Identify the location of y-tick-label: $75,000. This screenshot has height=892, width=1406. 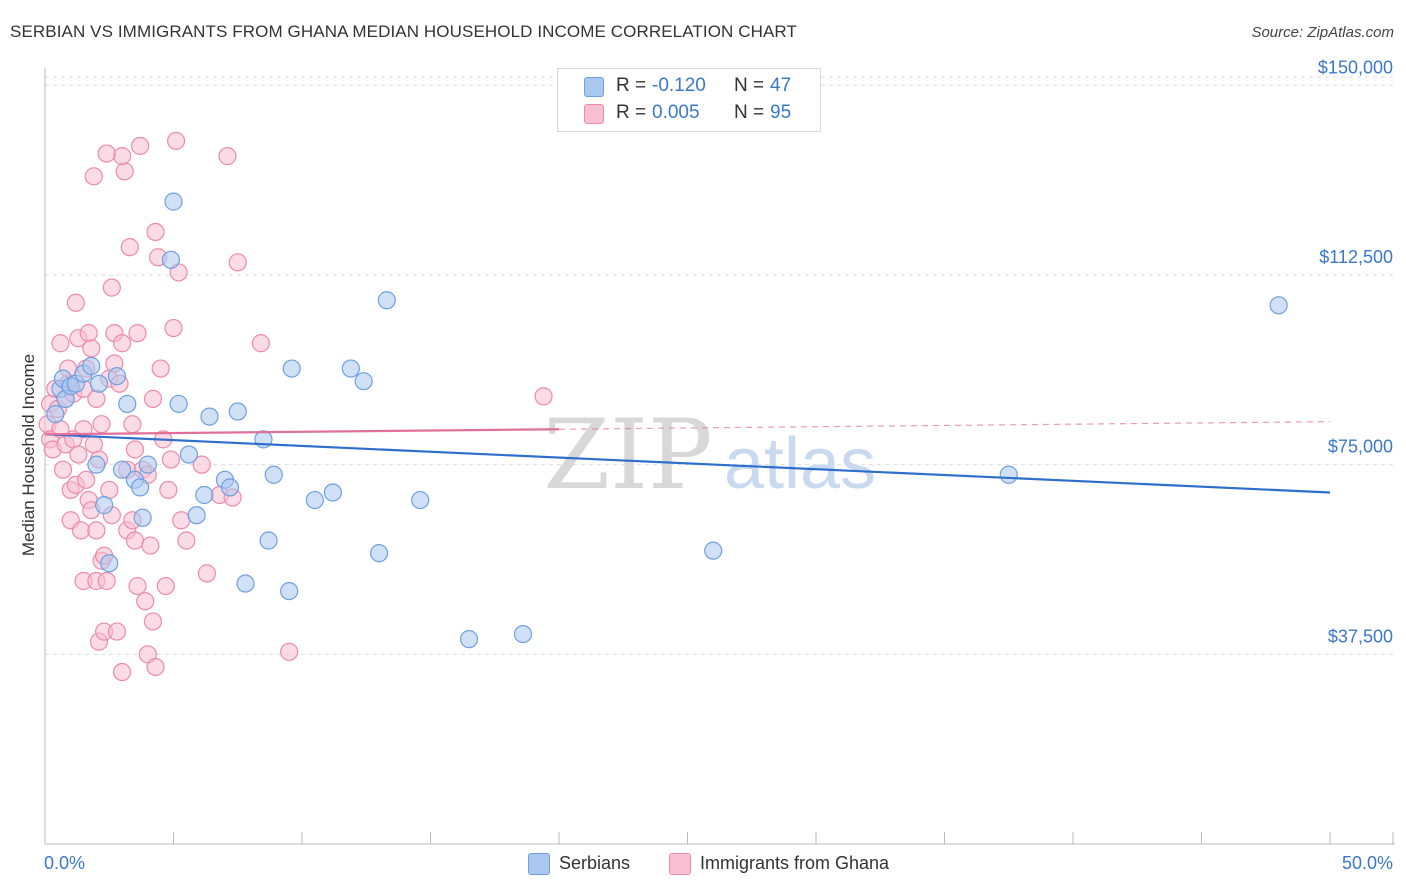
(1360, 447).